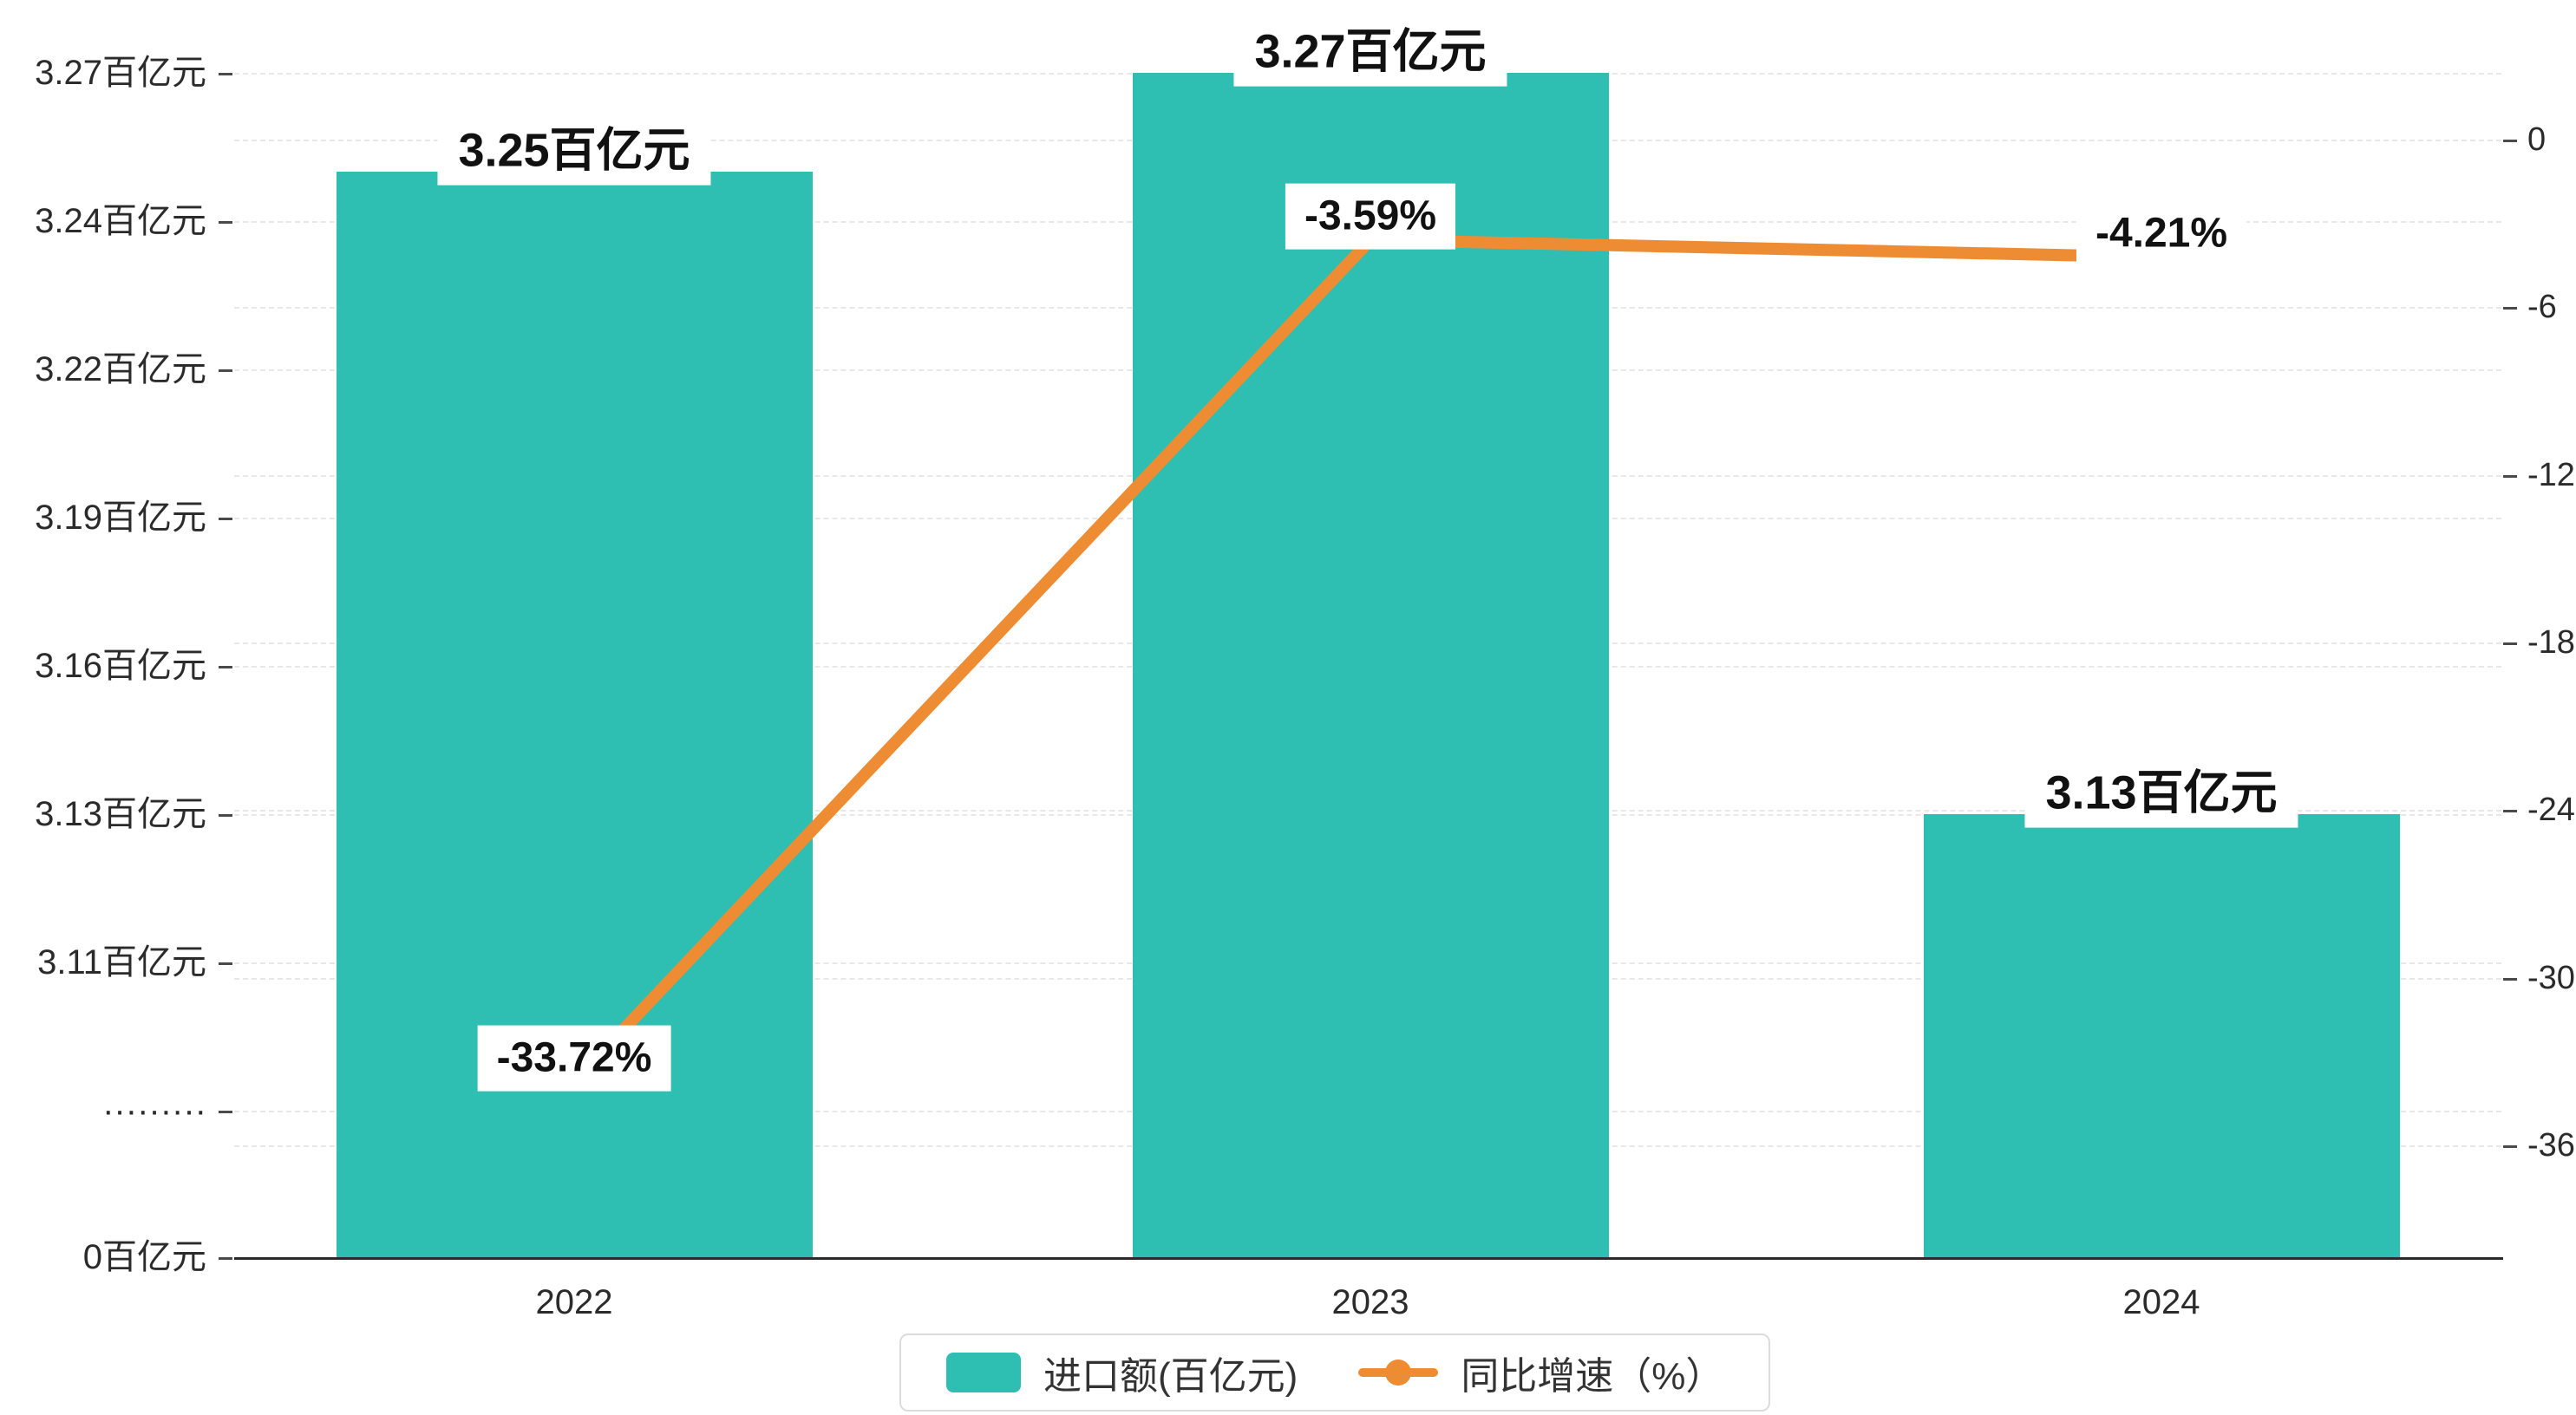  I want to click on bar-swatch, so click(983, 1372).